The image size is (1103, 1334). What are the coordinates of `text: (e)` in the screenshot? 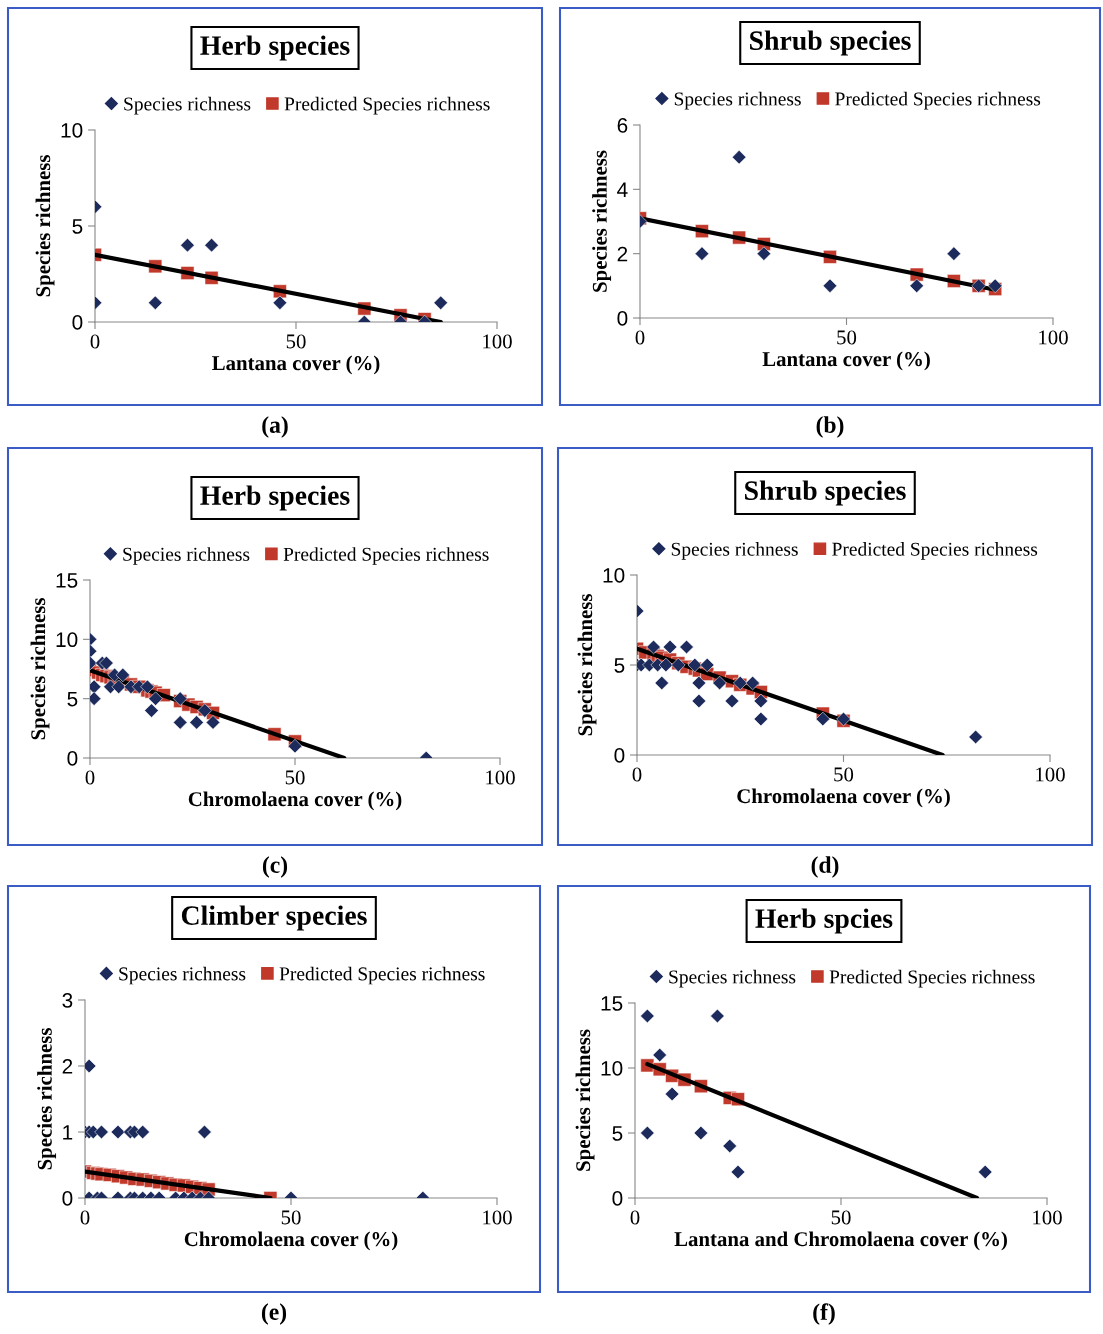 It's located at (274, 1314).